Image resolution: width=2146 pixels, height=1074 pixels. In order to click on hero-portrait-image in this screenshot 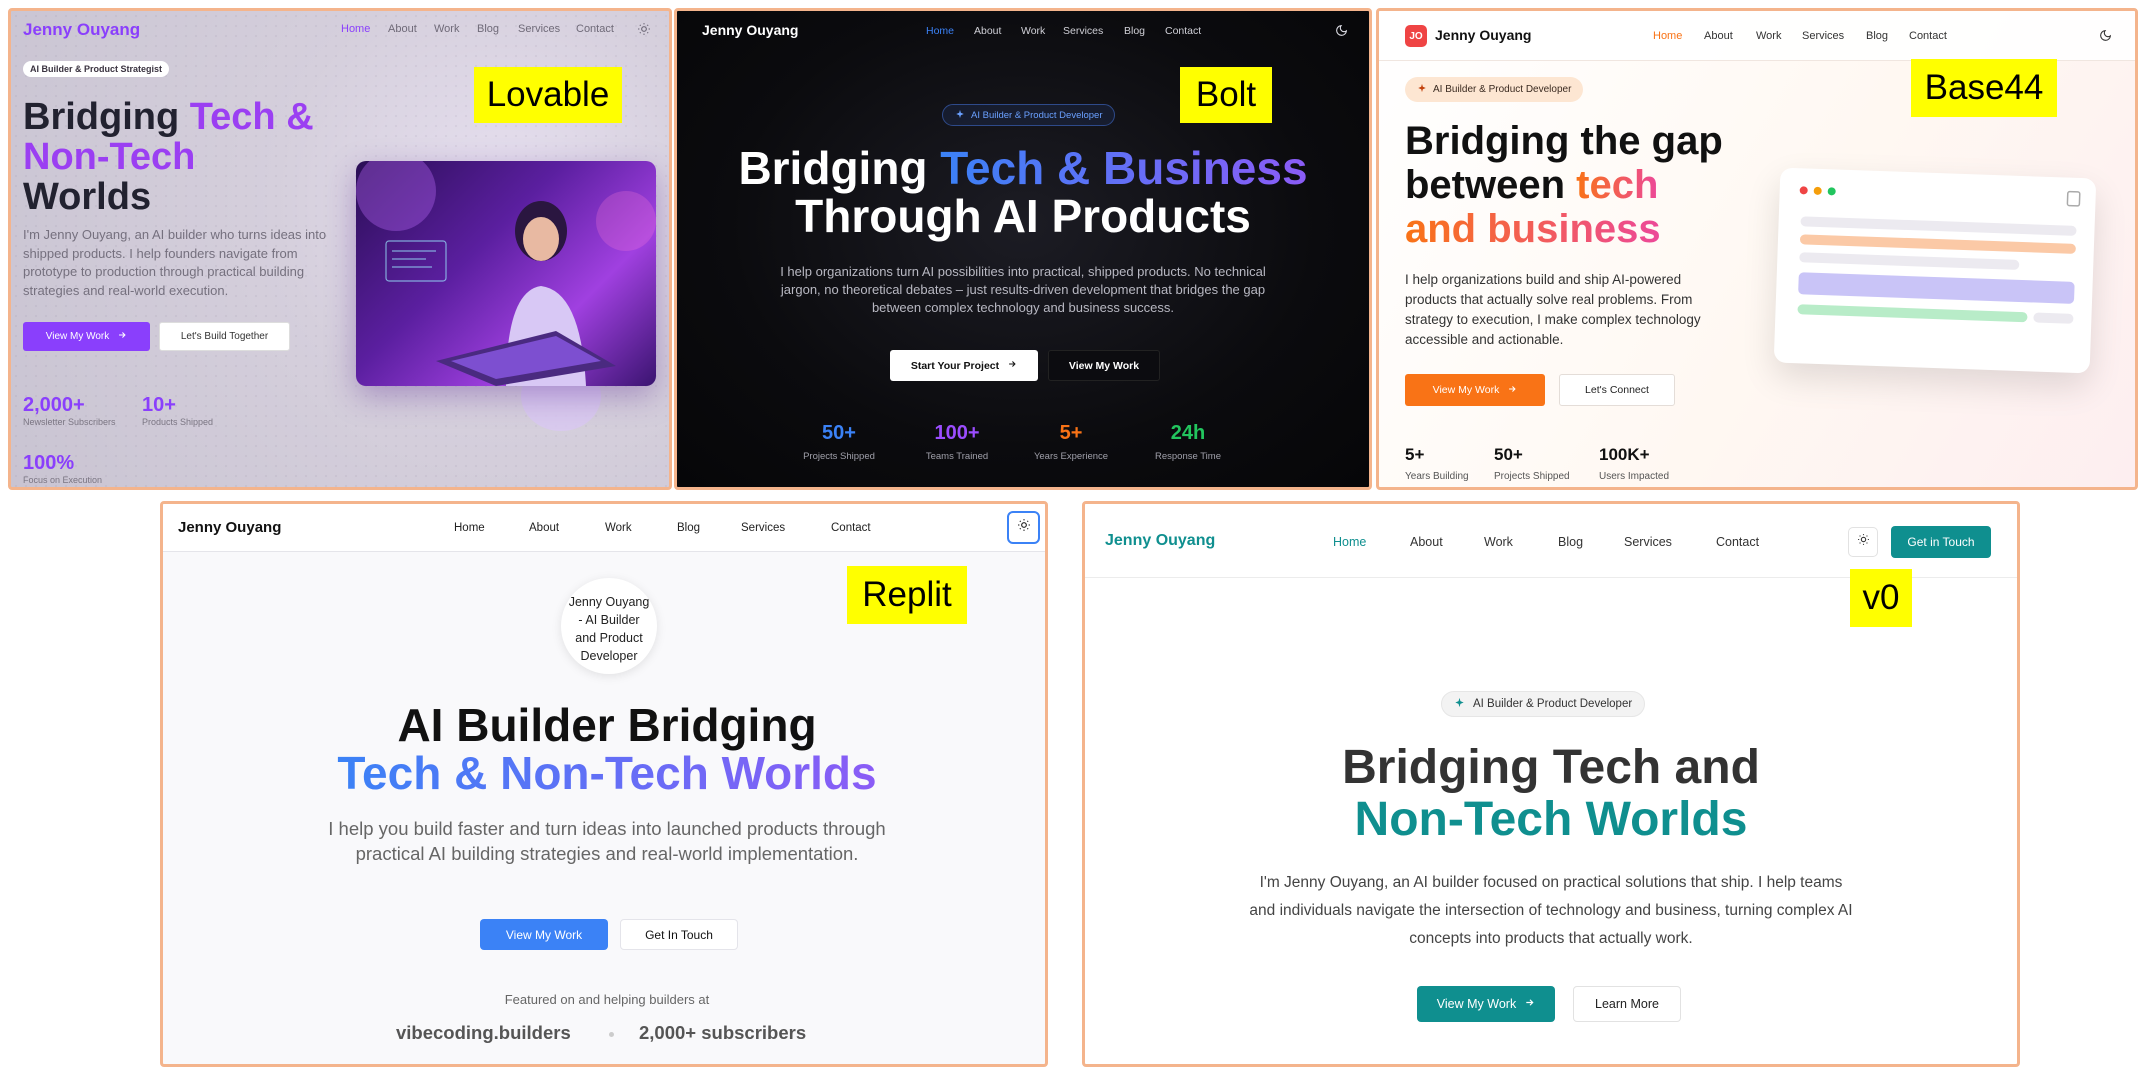, I will do `click(506, 273)`.